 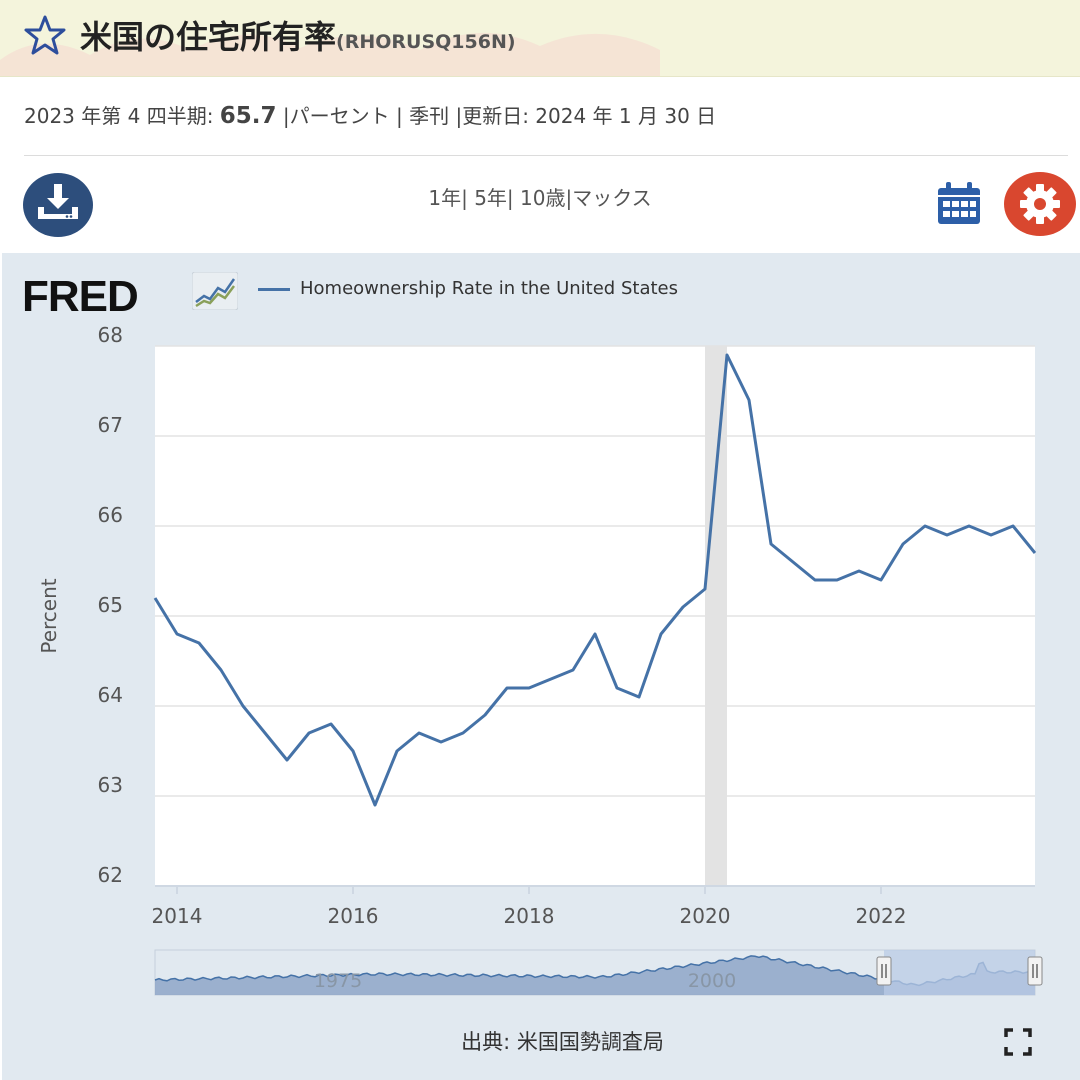 What do you see at coordinates (489, 288) in the screenshot?
I see `legend-label: Homeownership Rate in the United States` at bounding box center [489, 288].